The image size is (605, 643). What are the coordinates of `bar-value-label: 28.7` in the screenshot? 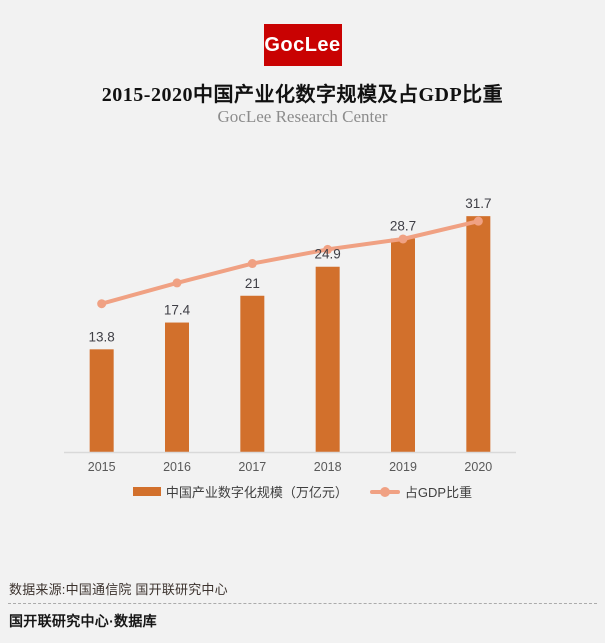 It's located at (403, 225).